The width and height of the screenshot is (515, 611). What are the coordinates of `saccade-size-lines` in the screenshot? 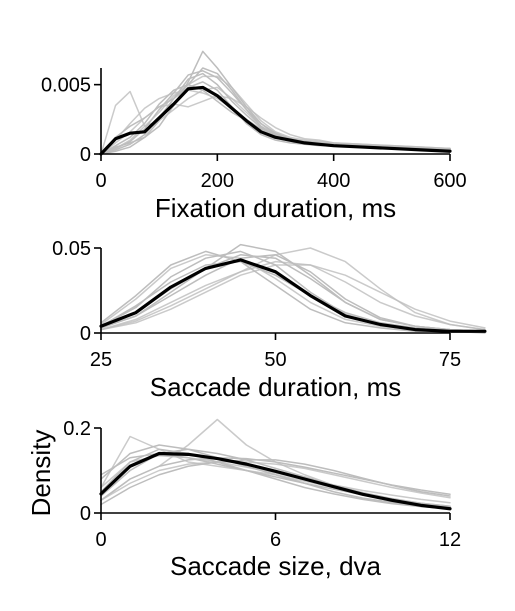 It's located at (275, 464).